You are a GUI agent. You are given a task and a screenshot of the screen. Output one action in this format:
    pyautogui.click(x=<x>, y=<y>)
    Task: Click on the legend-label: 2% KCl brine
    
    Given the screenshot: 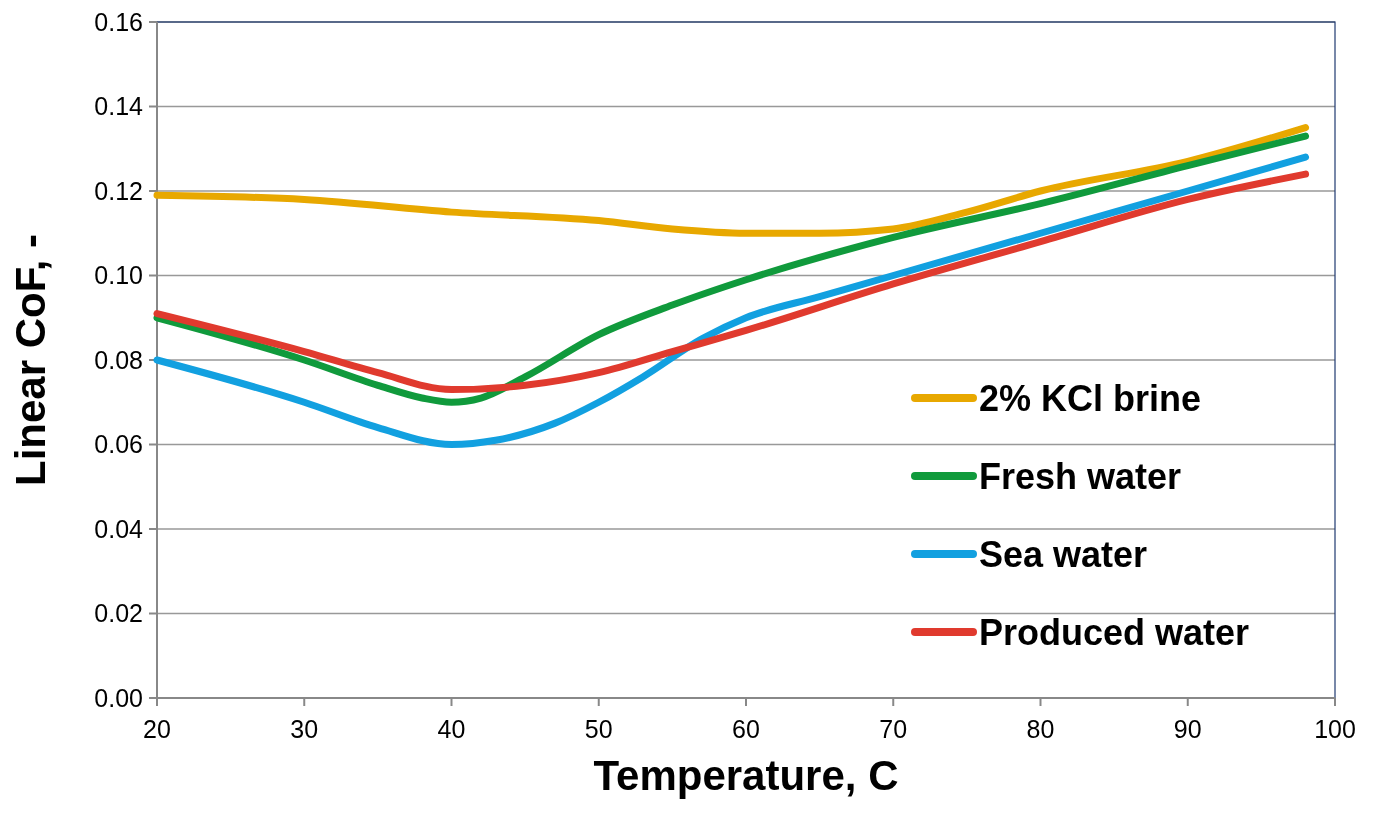 What is the action you would take?
    pyautogui.click(x=1090, y=398)
    